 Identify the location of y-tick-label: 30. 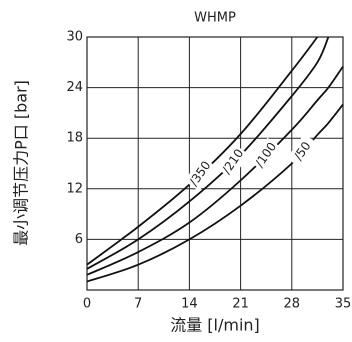
(74, 37).